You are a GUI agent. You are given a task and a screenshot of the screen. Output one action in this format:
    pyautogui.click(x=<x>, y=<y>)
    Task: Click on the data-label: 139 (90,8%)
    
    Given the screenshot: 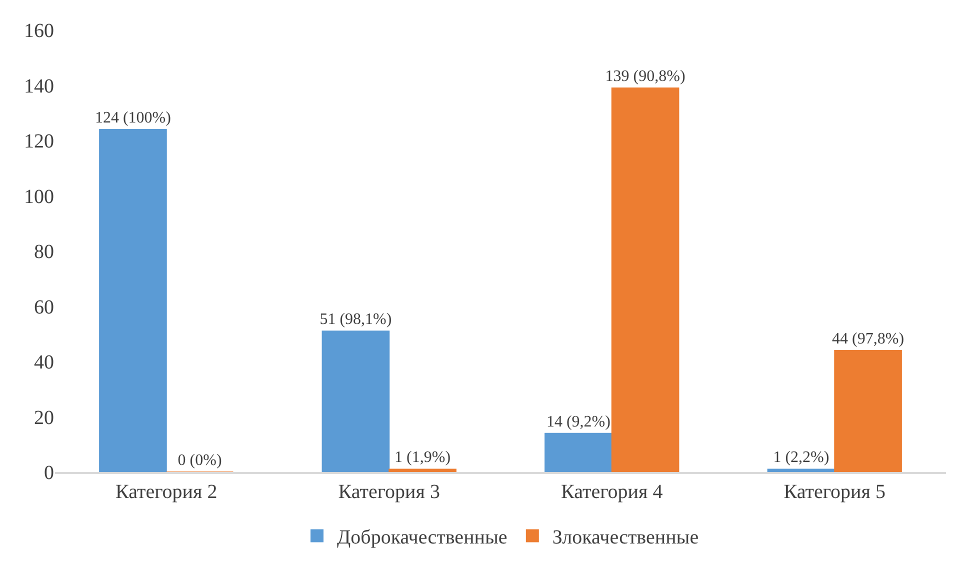 What is the action you would take?
    pyautogui.click(x=645, y=77)
    